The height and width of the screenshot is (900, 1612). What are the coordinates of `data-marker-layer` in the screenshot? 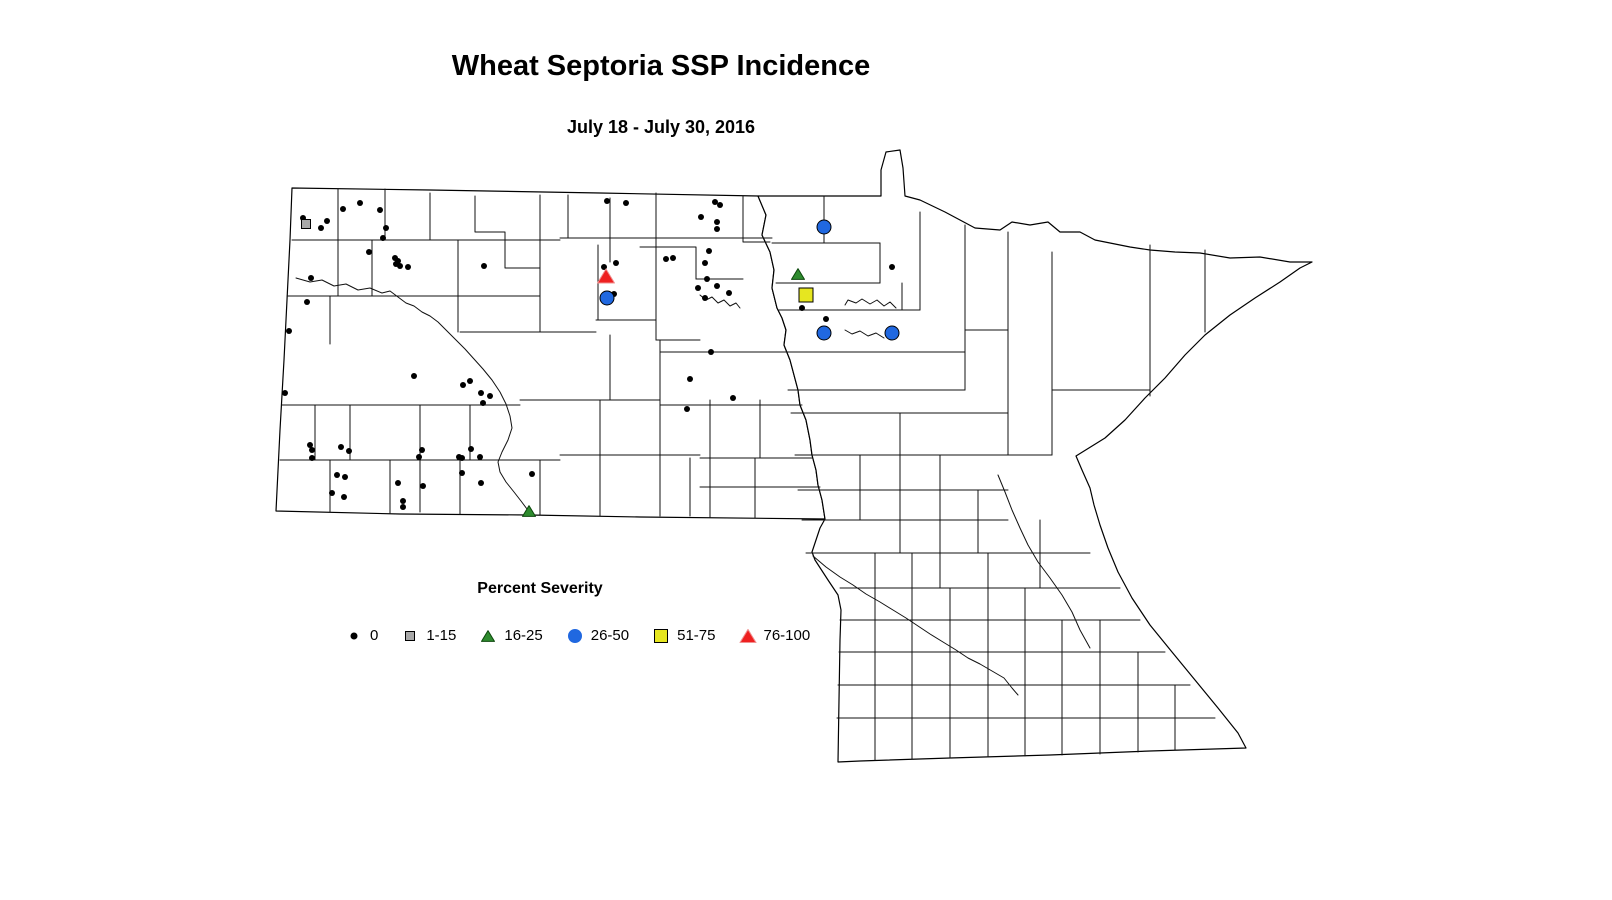 It's located at (591, 357).